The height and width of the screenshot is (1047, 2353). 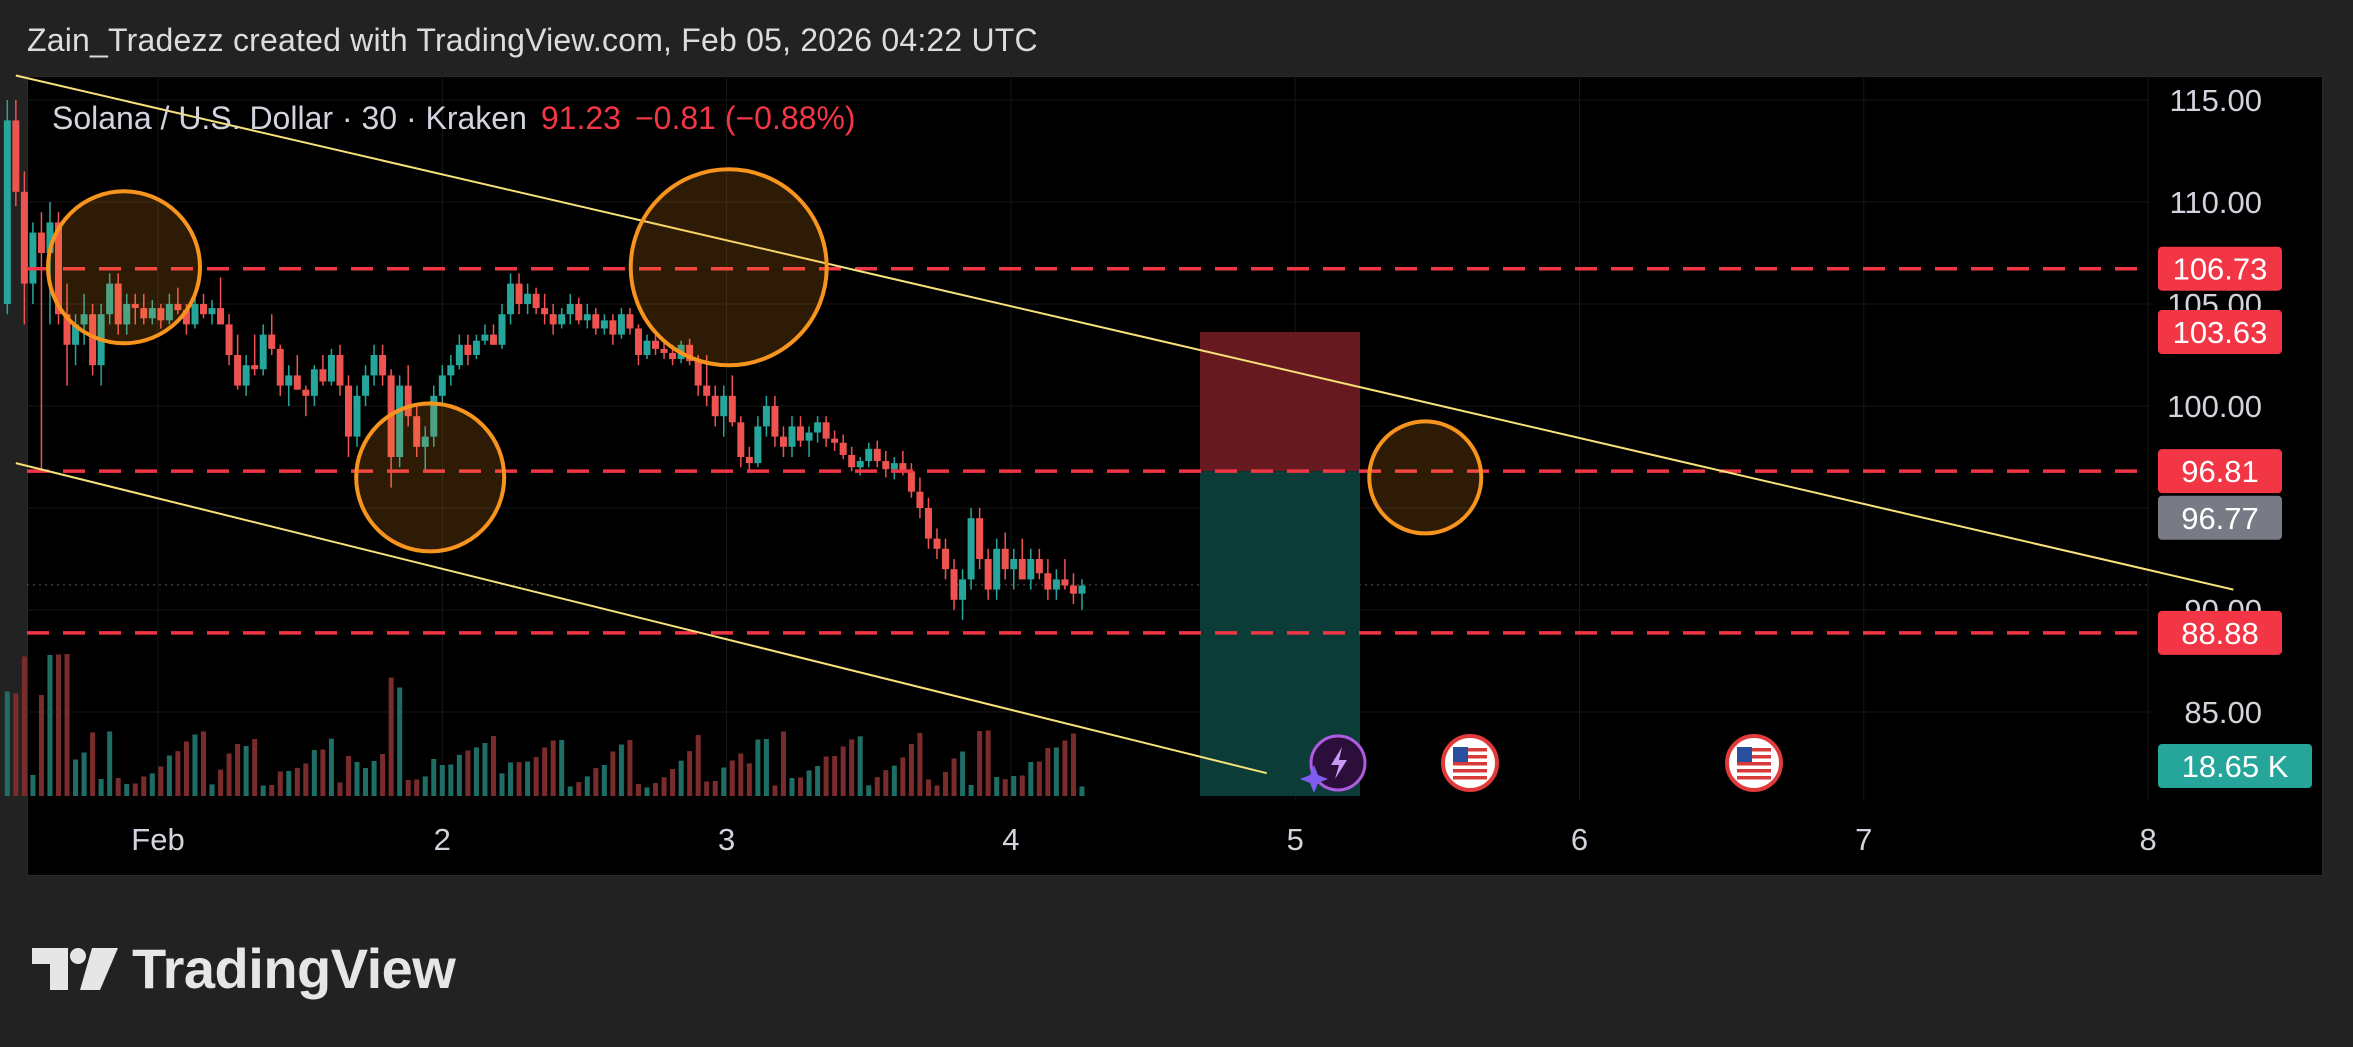 What do you see at coordinates (2147, 839) in the screenshot?
I see `x-axis-tick: 8` at bounding box center [2147, 839].